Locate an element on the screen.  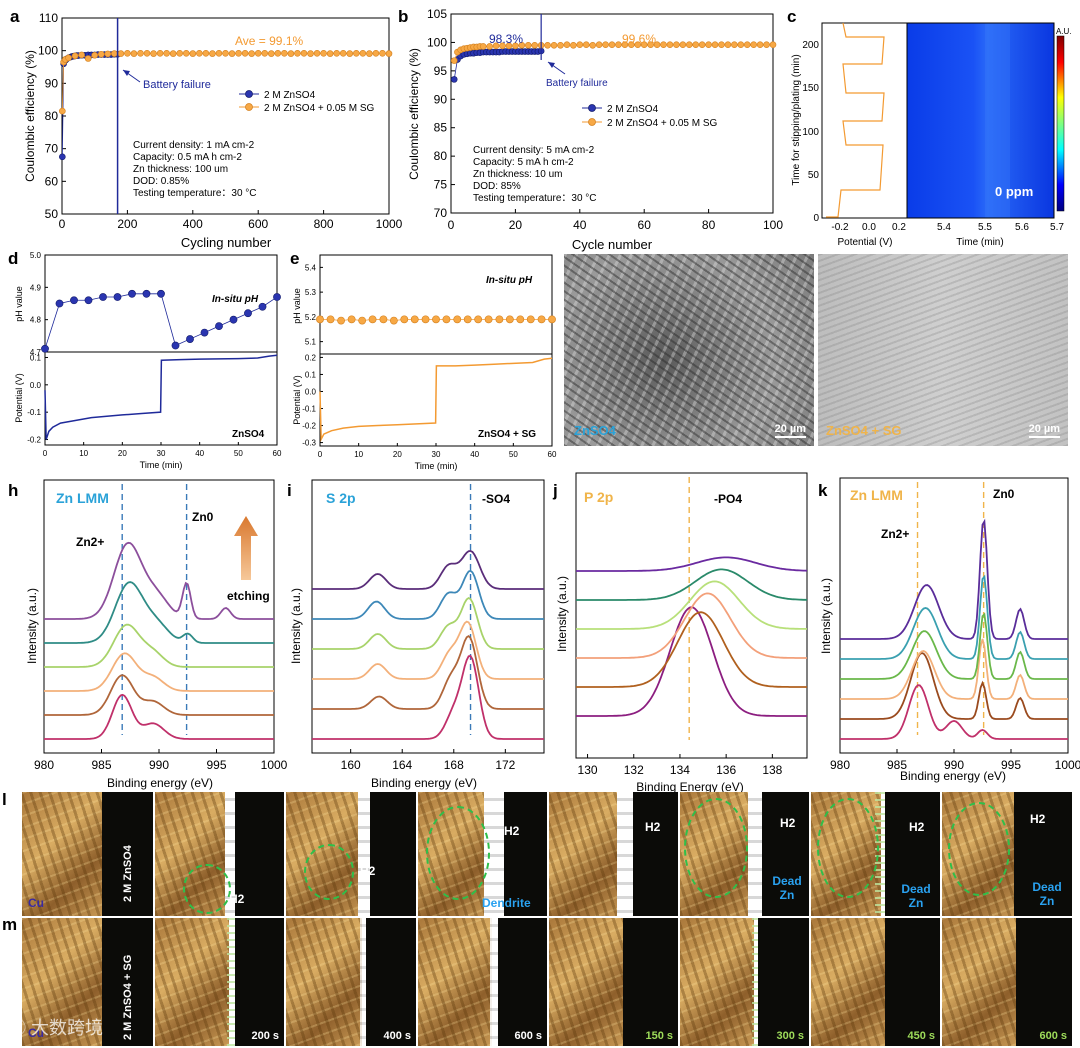
ytick-label-b-4: 90 is located at coordinates (441, 99).